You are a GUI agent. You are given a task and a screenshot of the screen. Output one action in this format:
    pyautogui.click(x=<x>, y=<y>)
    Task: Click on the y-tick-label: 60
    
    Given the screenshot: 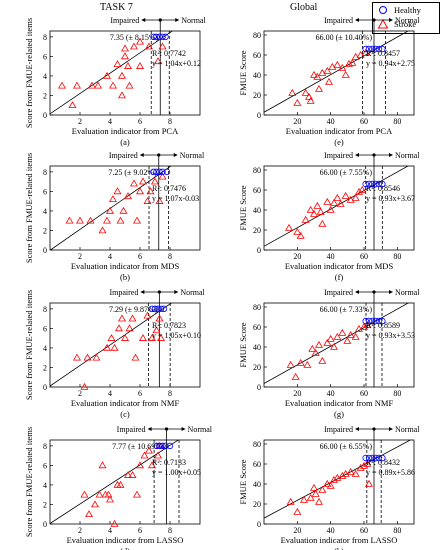 What is the action you would take?
    pyautogui.click(x=257, y=190)
    